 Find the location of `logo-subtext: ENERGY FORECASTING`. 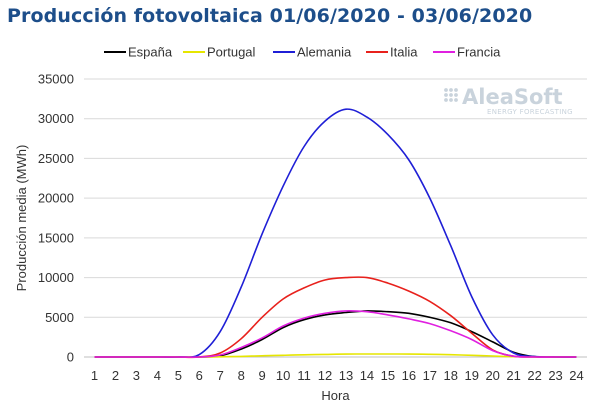

logo-subtext: ENERGY FORECASTING is located at coordinates (530, 112).